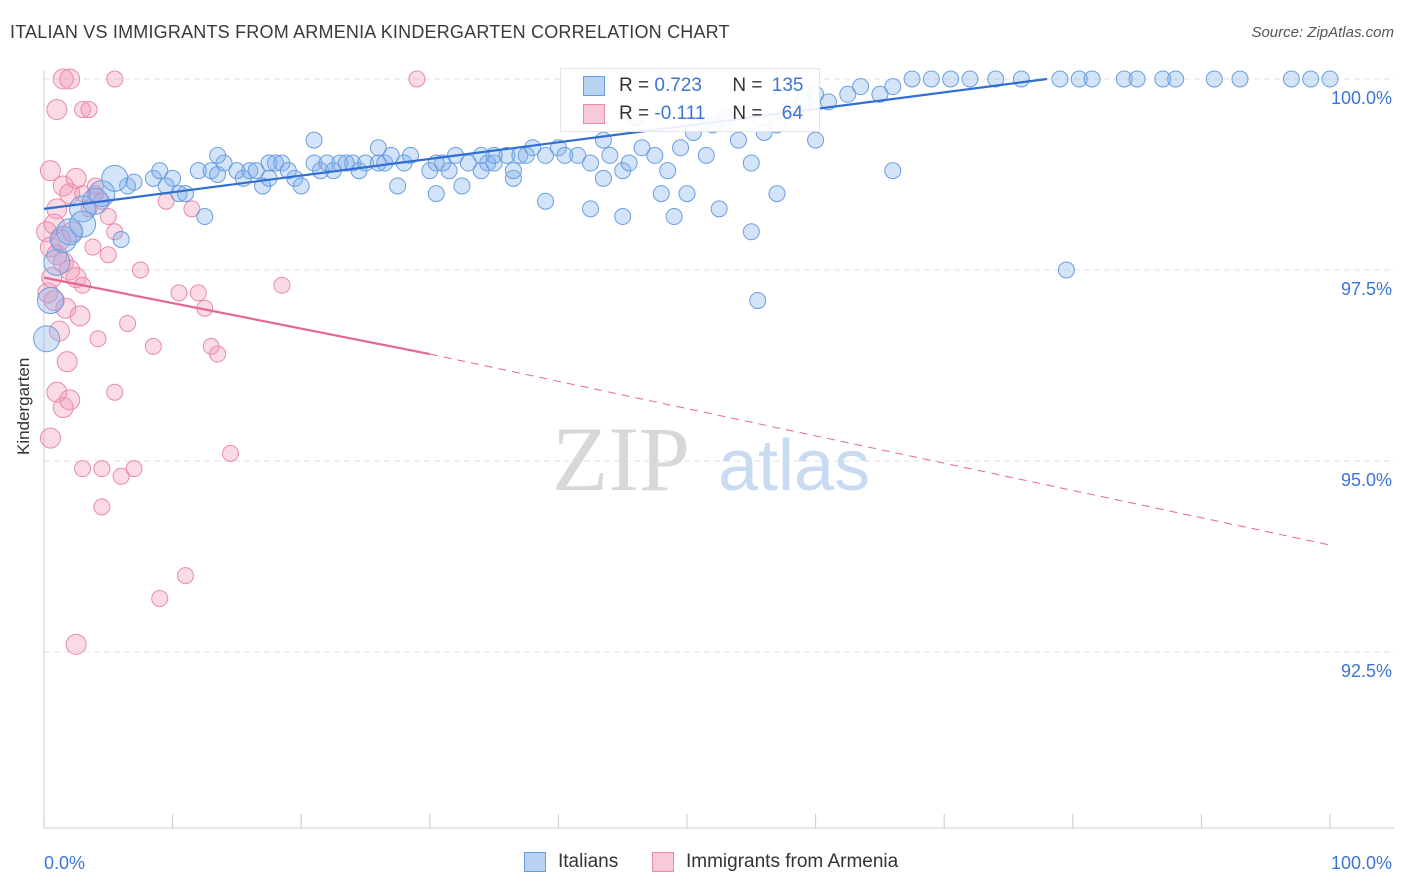 This screenshot has height=892, width=1406. What do you see at coordinates (621, 459) in the screenshot?
I see `watermark-zip: ZIP` at bounding box center [621, 459].